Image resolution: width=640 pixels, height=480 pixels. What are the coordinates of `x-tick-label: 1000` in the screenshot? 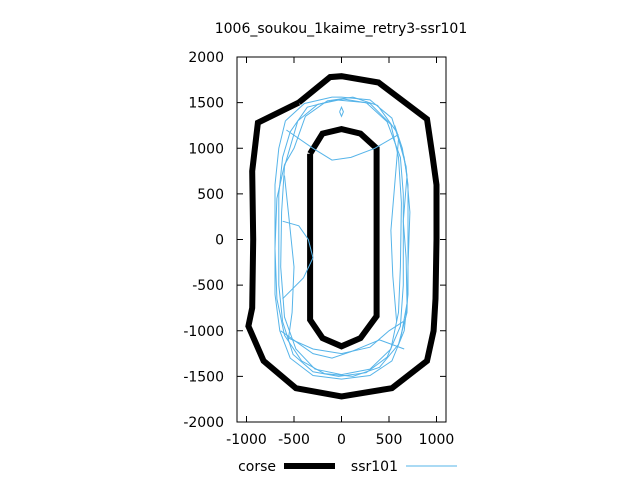 It's located at (437, 440).